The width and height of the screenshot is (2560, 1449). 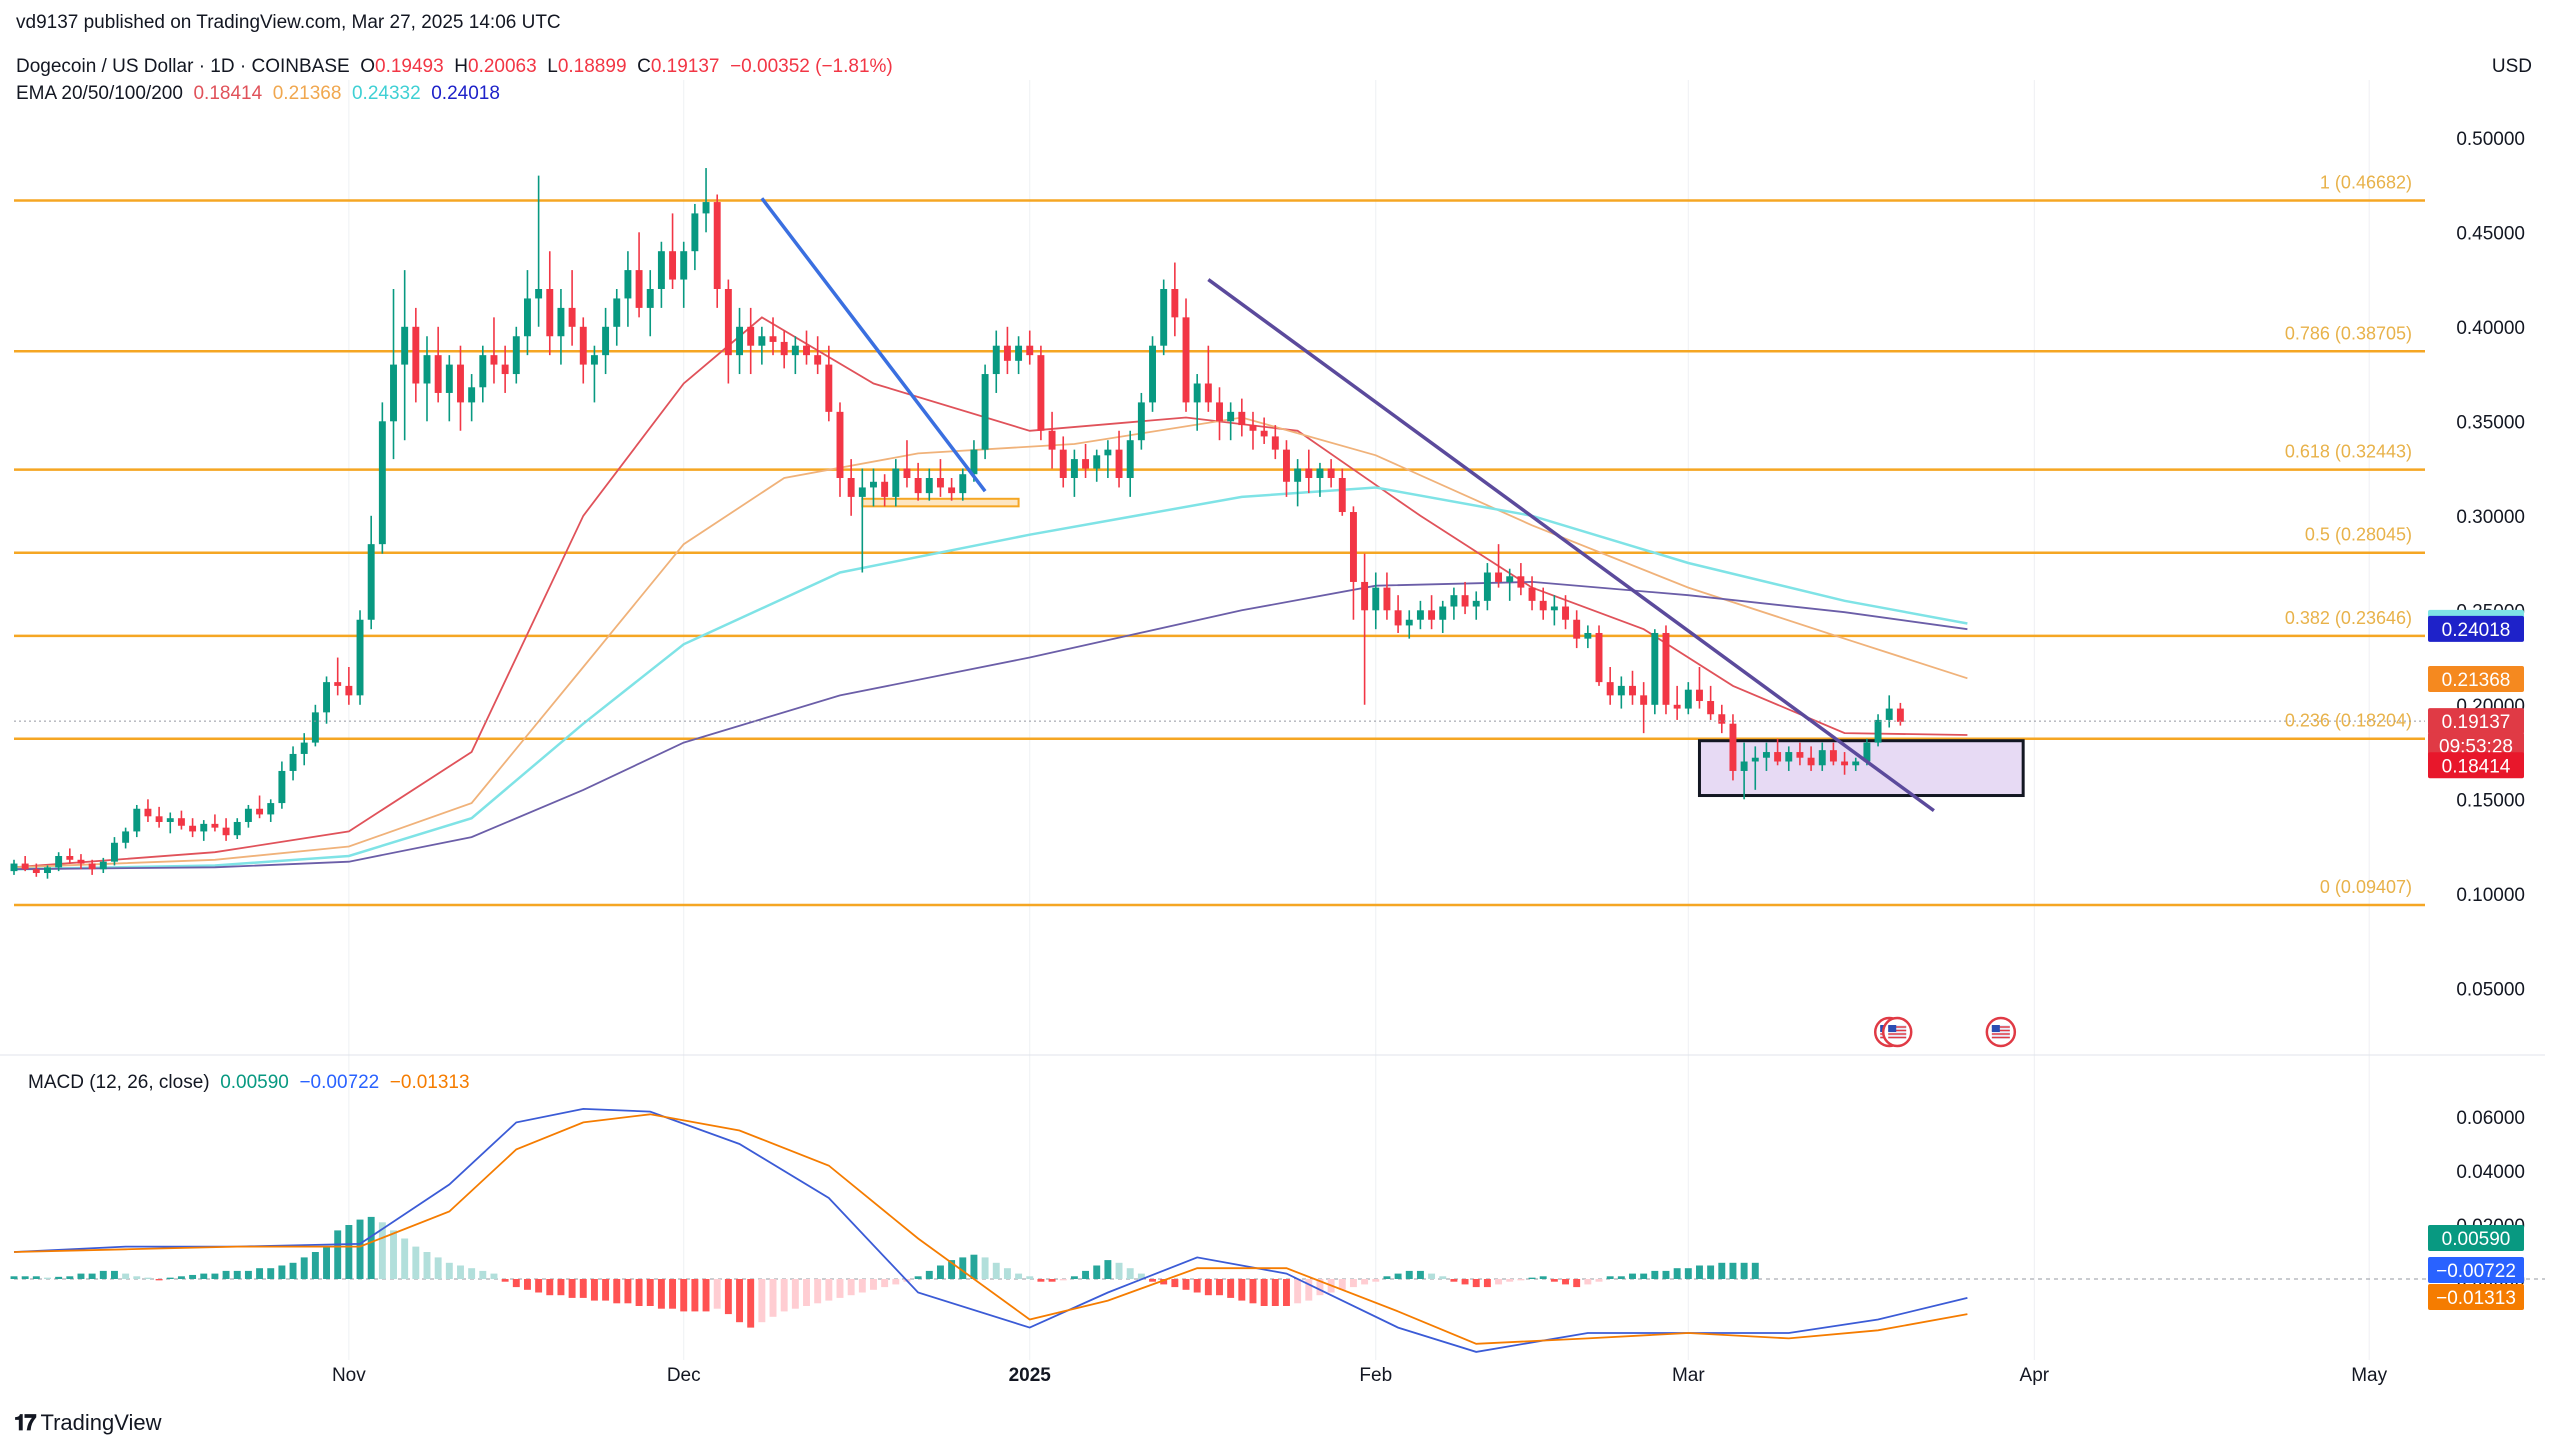 What do you see at coordinates (1688, 1375) in the screenshot?
I see `time-tick: Mar` at bounding box center [1688, 1375].